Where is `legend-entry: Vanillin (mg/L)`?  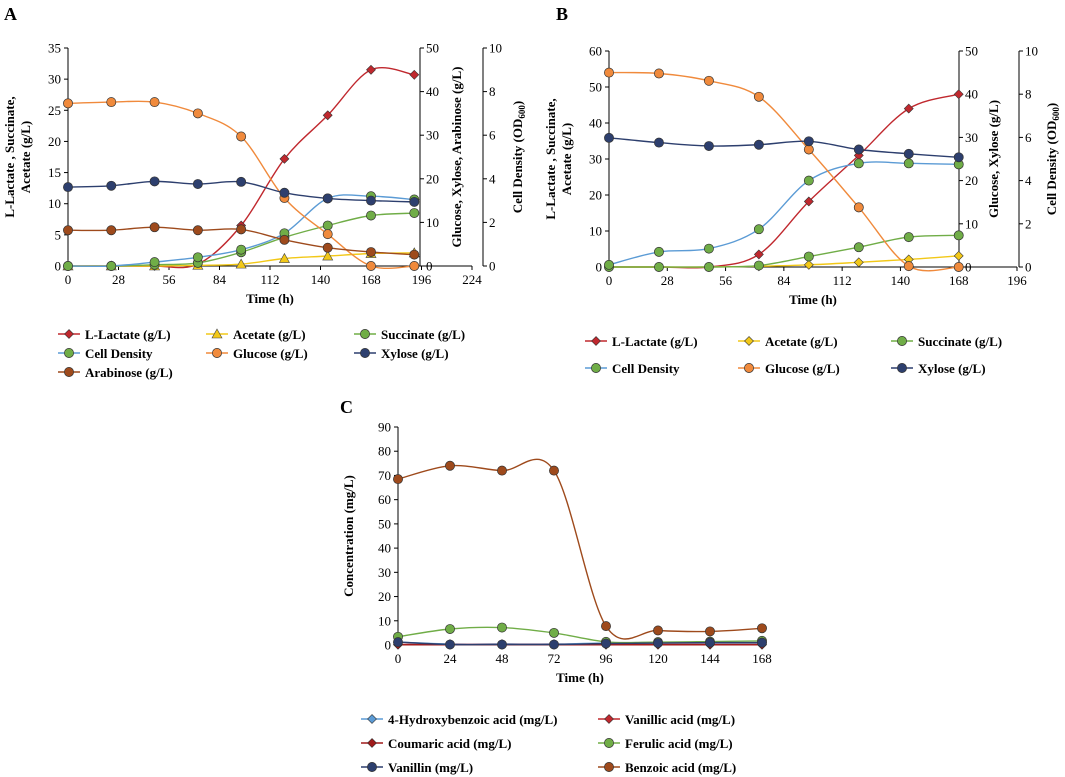
legend-entry: Vanillin (mg/L) is located at coordinates (417, 767).